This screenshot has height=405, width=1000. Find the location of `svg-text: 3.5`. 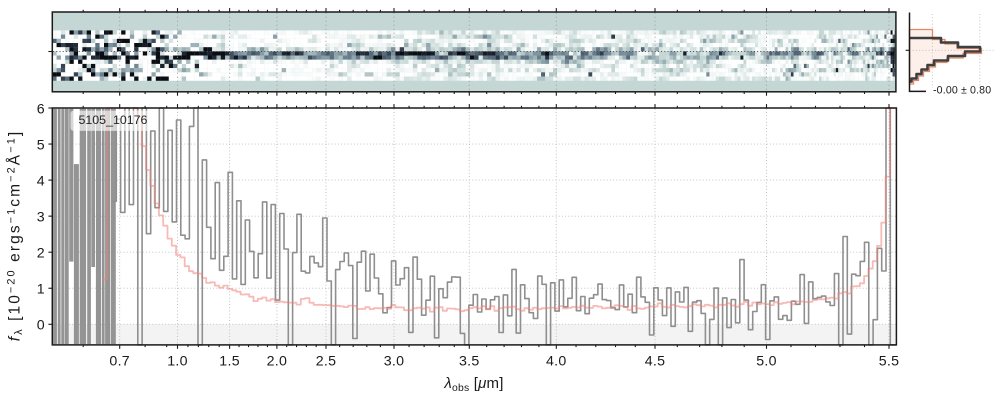

svg-text: 3.5 is located at coordinates (469, 362).